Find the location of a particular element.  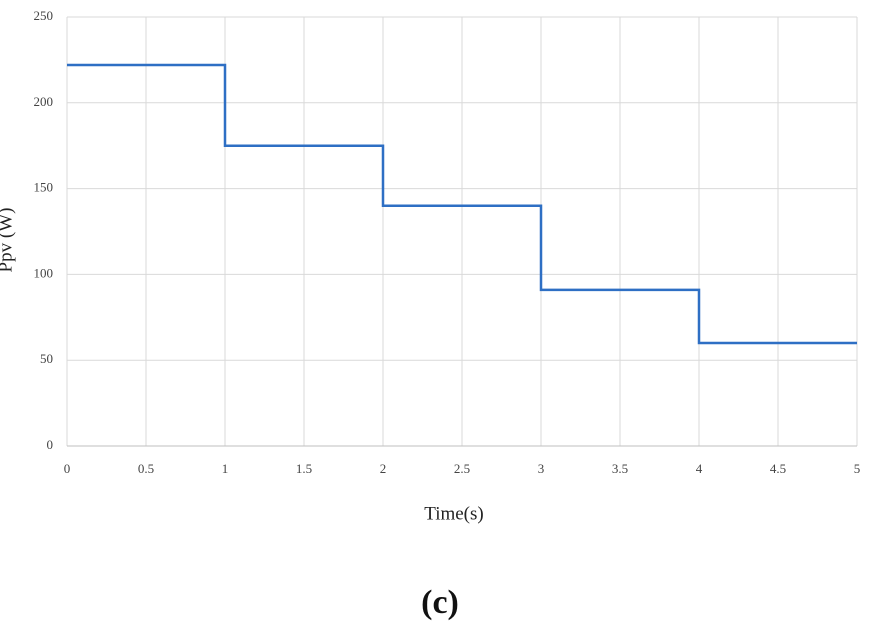

x-tick-label: 5 is located at coordinates (857, 468).